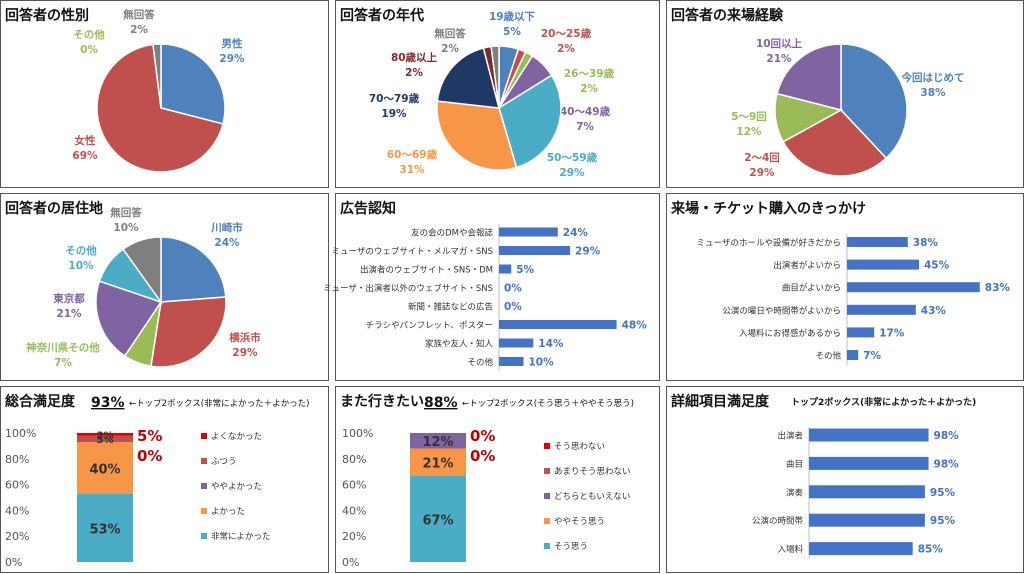 The width and height of the screenshot is (1024, 574). What do you see at coordinates (164, 94) in the screenshot?
I see `panel-gender: 回答者の性別 男性 29% 女性 69% その他 0% 無回答 2%` at bounding box center [164, 94].